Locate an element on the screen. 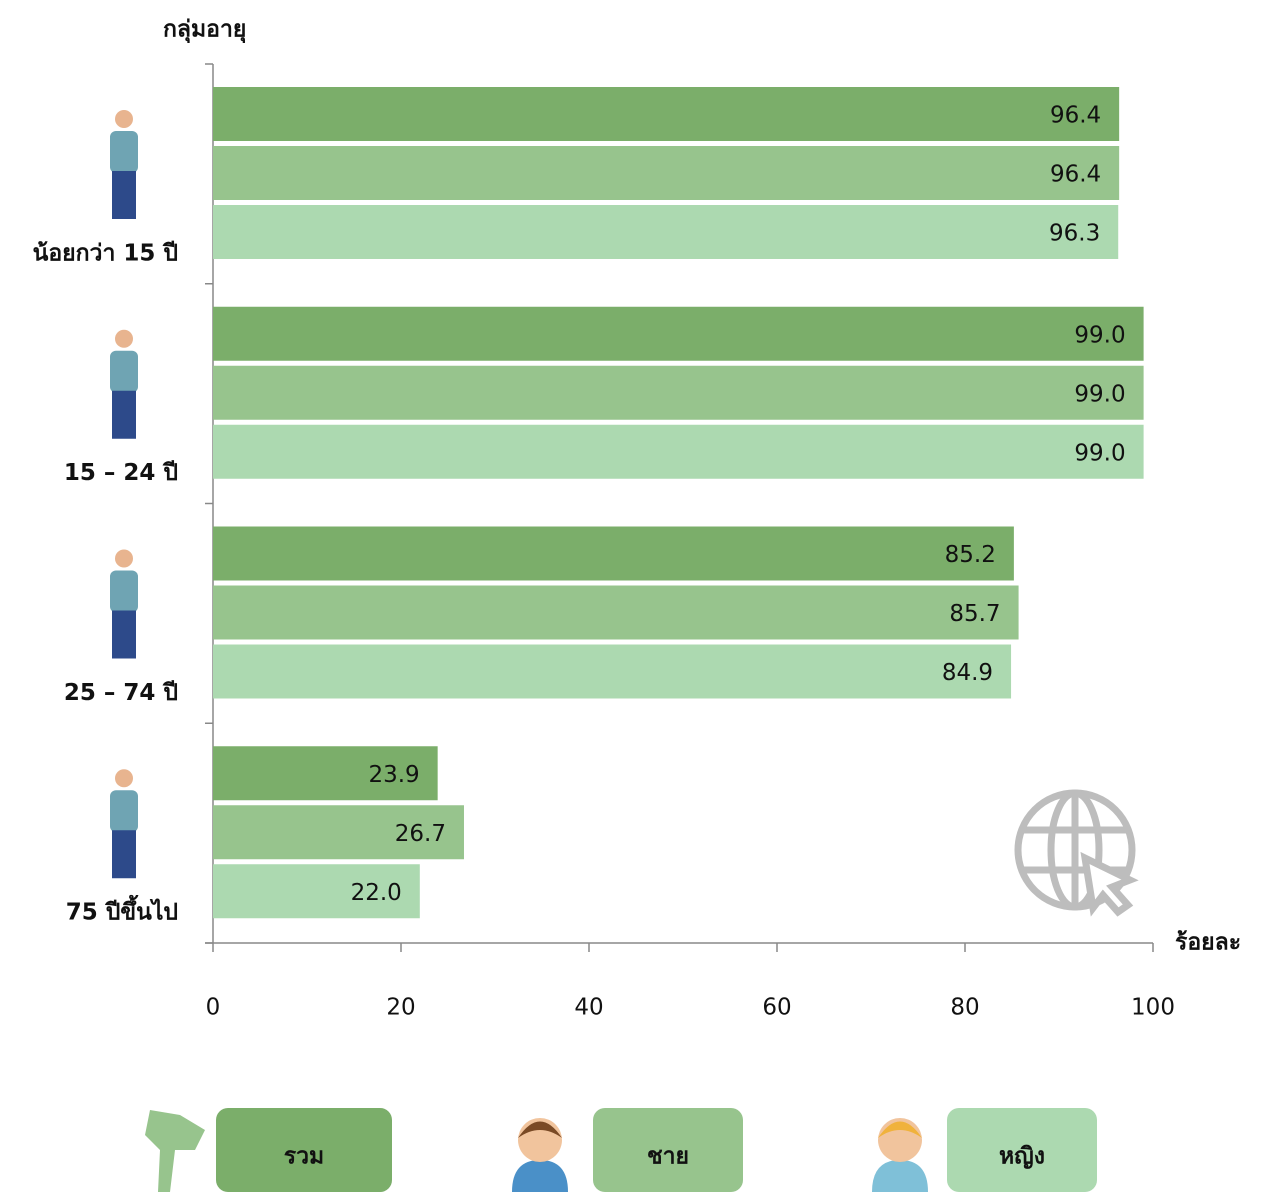  legend-label: รวม is located at coordinates (304, 1157).